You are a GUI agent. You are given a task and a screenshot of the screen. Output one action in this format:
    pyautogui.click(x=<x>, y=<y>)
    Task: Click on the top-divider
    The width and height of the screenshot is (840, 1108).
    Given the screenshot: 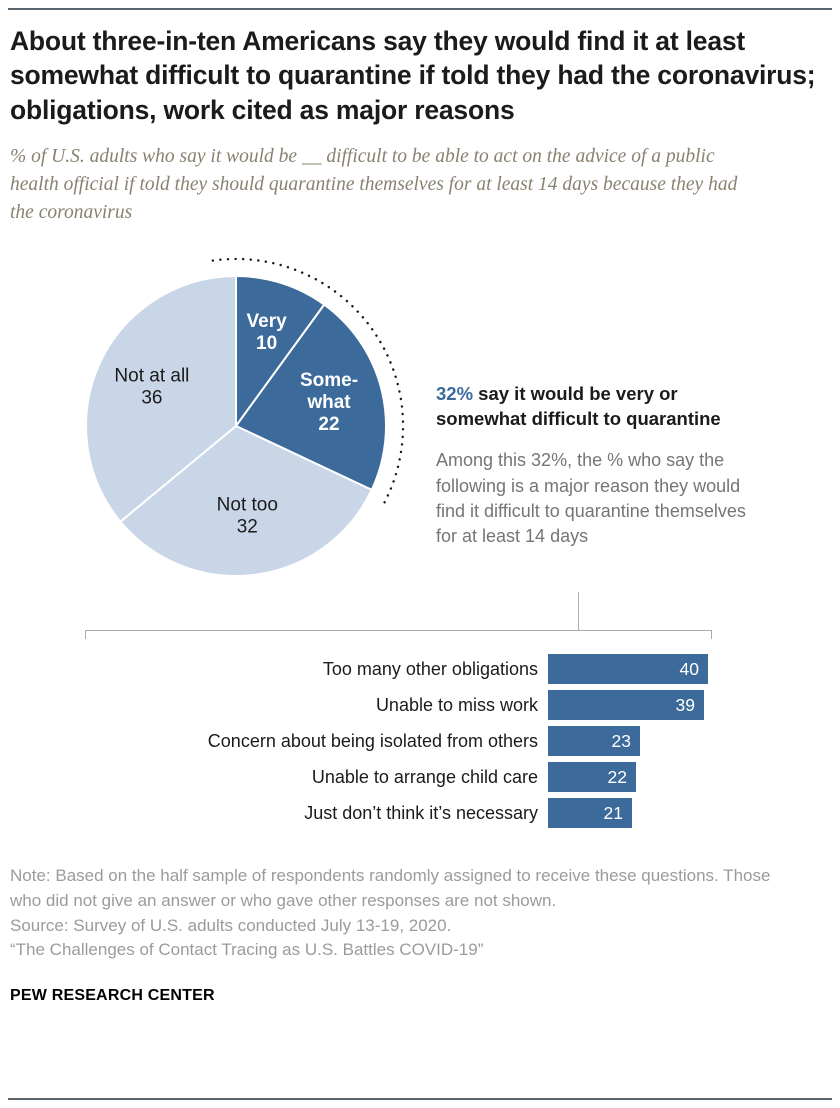 What is the action you would take?
    pyautogui.click(x=420, y=9)
    